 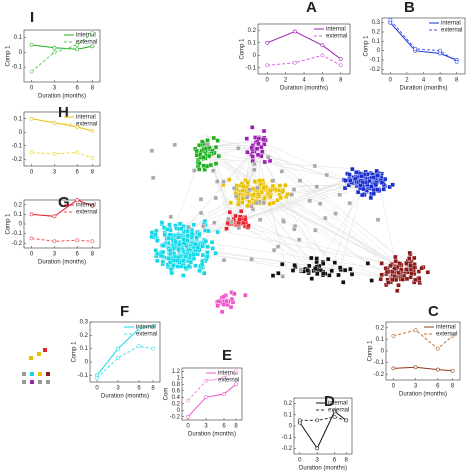 What do you see at coordinates (300, 461) in the screenshot?
I see `x-tick-label: 0` at bounding box center [300, 461].